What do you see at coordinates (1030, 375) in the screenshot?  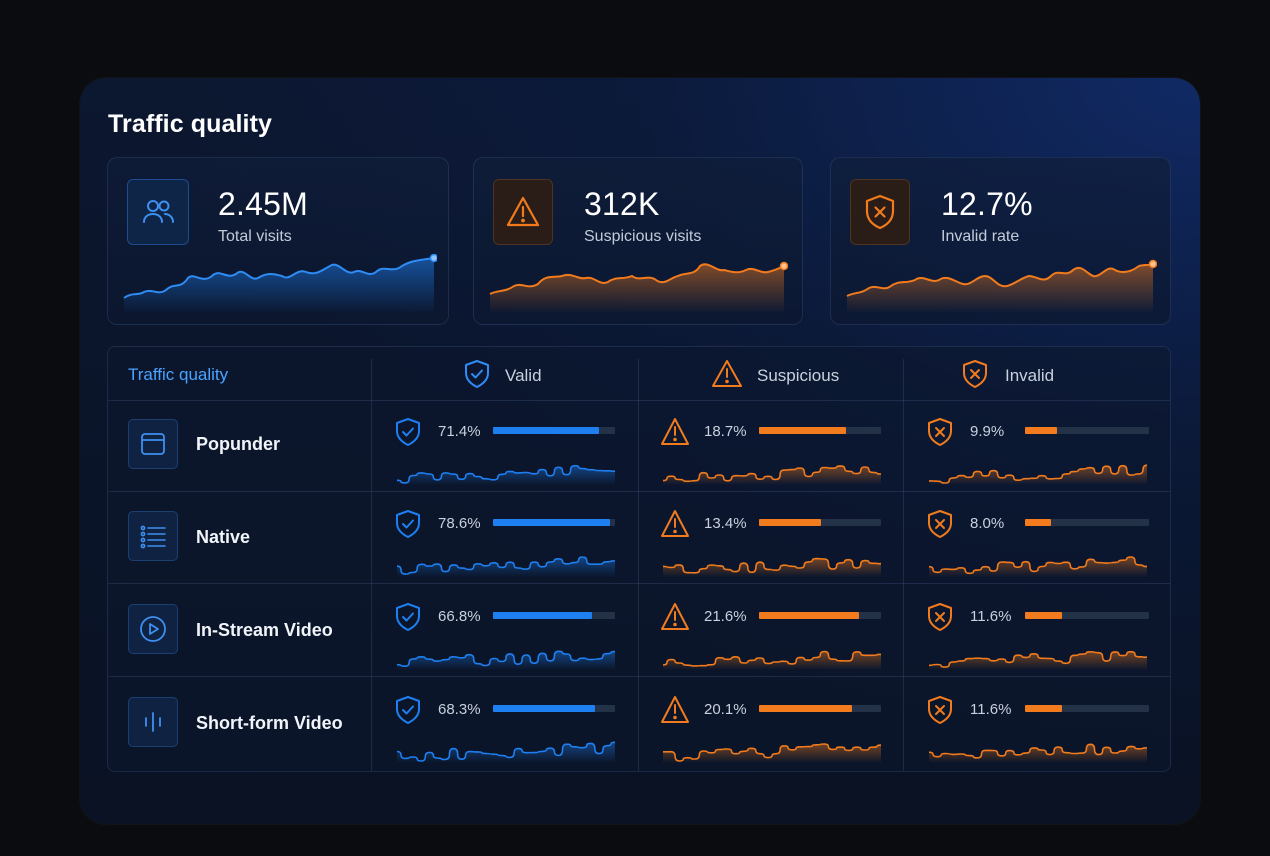 I see `column-header-invalid: Invalid` at bounding box center [1030, 375].